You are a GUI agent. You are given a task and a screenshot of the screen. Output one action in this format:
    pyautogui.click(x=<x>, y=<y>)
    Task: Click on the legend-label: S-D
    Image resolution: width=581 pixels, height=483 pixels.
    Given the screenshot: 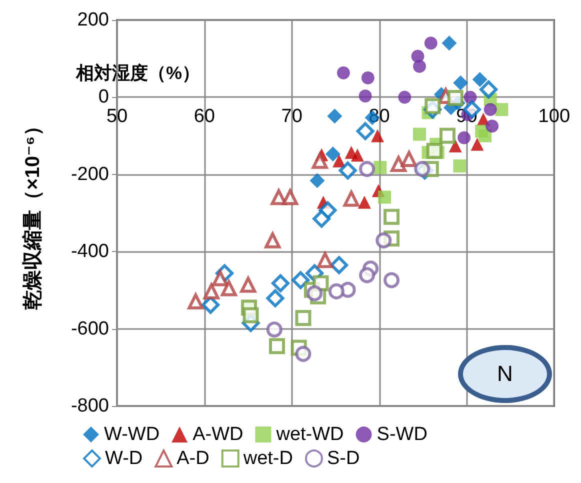 What is the action you would take?
    pyautogui.click(x=343, y=458)
    